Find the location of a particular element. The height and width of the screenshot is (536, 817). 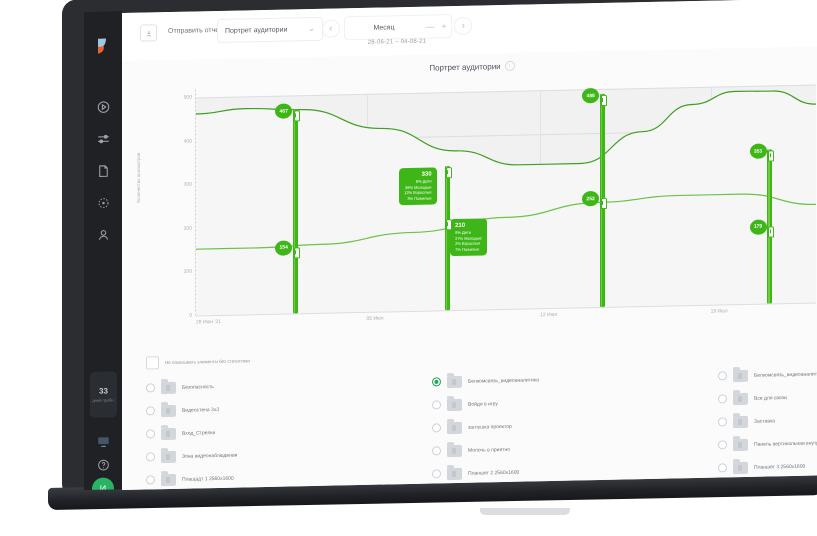

list-item: Все для связи is located at coordinates (767, 397).